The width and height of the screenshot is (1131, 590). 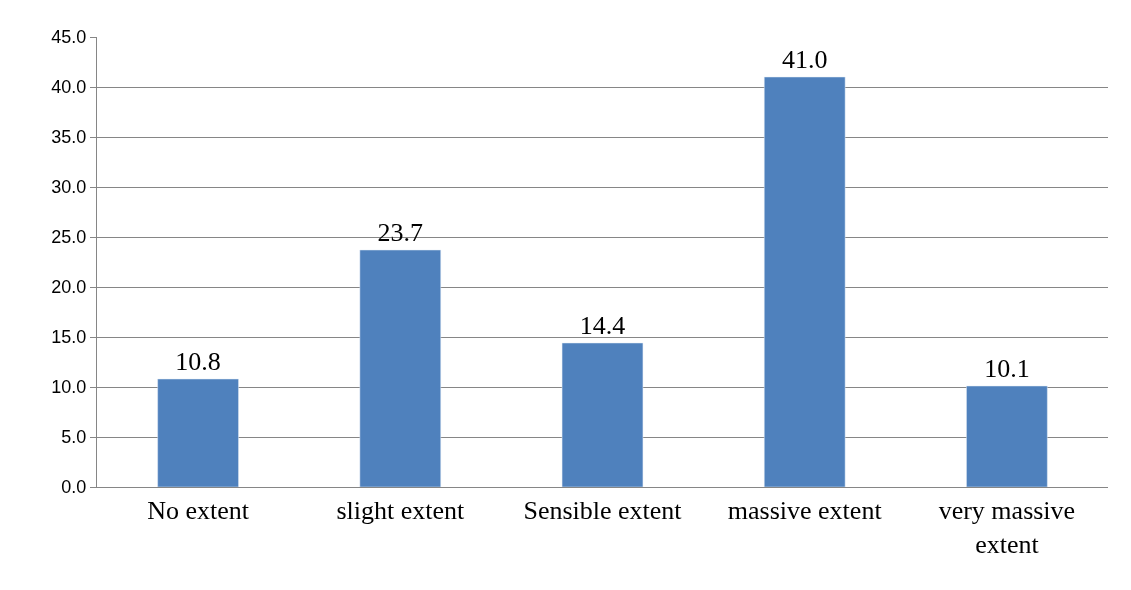 I want to click on y-tick-label: 0.0, so click(x=74, y=487).